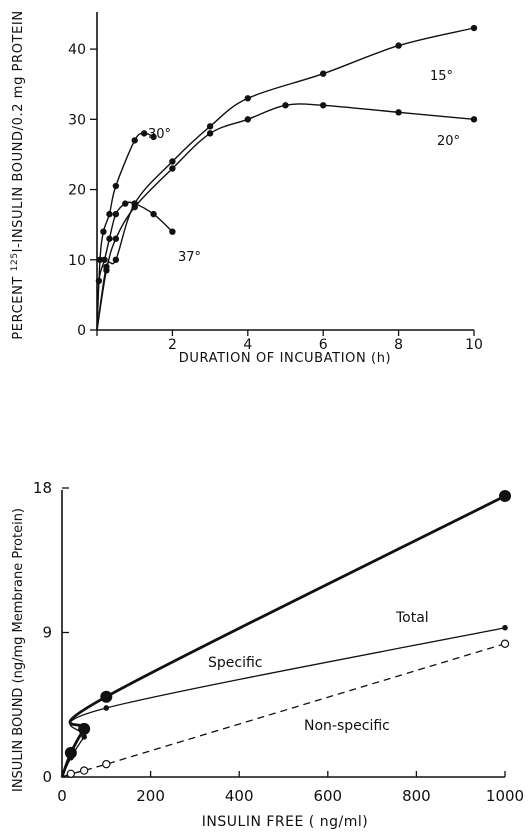 Image resolution: width=531 pixels, height=835 pixels. I want to click on top-x-tick-label: 4, so click(247, 345).